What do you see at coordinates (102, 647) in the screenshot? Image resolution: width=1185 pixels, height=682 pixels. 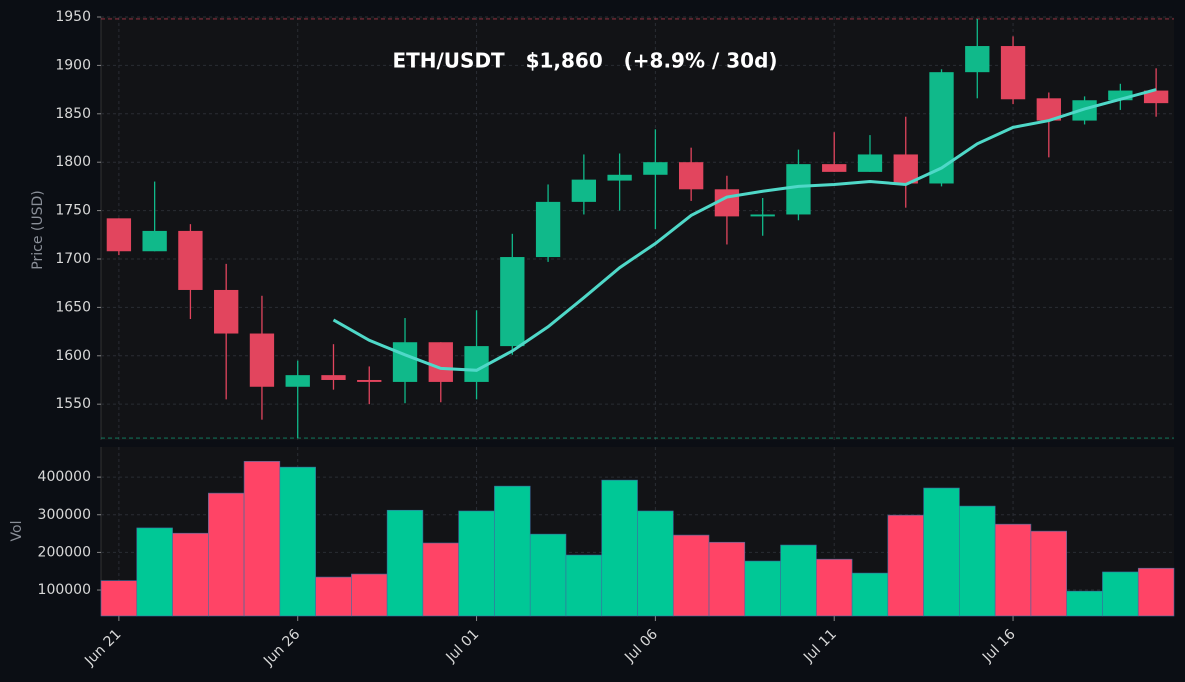 I see `x-tick-label: Jun 21` at bounding box center [102, 647].